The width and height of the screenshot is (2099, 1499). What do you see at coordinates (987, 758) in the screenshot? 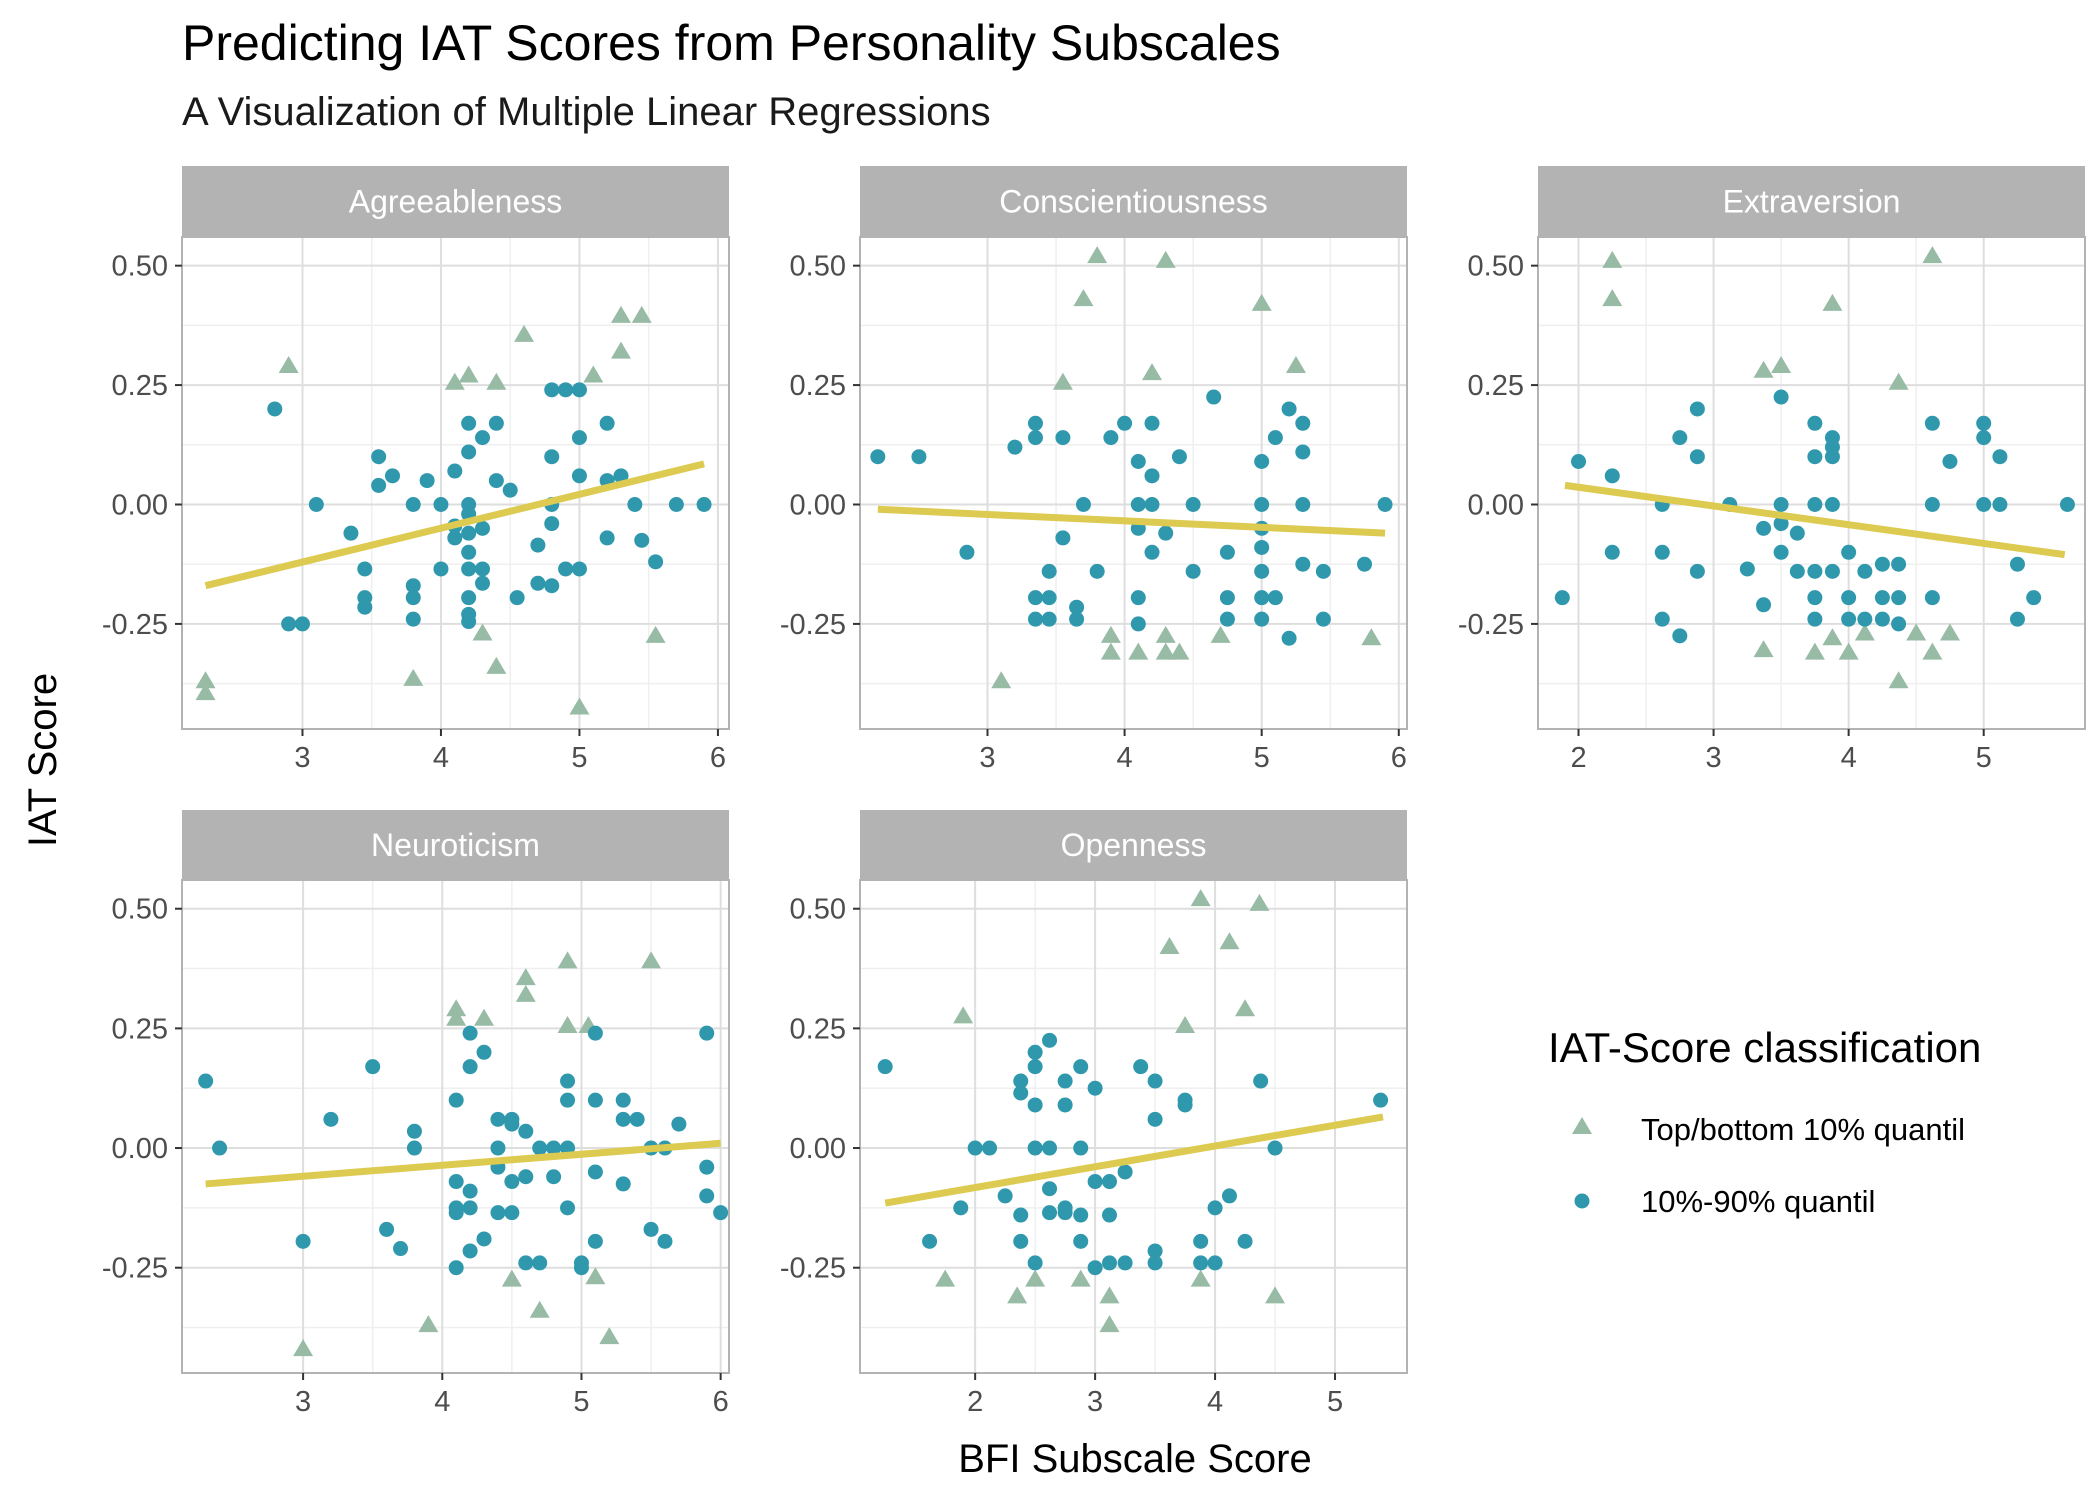
I see `x-tick-label: 3` at bounding box center [987, 758].